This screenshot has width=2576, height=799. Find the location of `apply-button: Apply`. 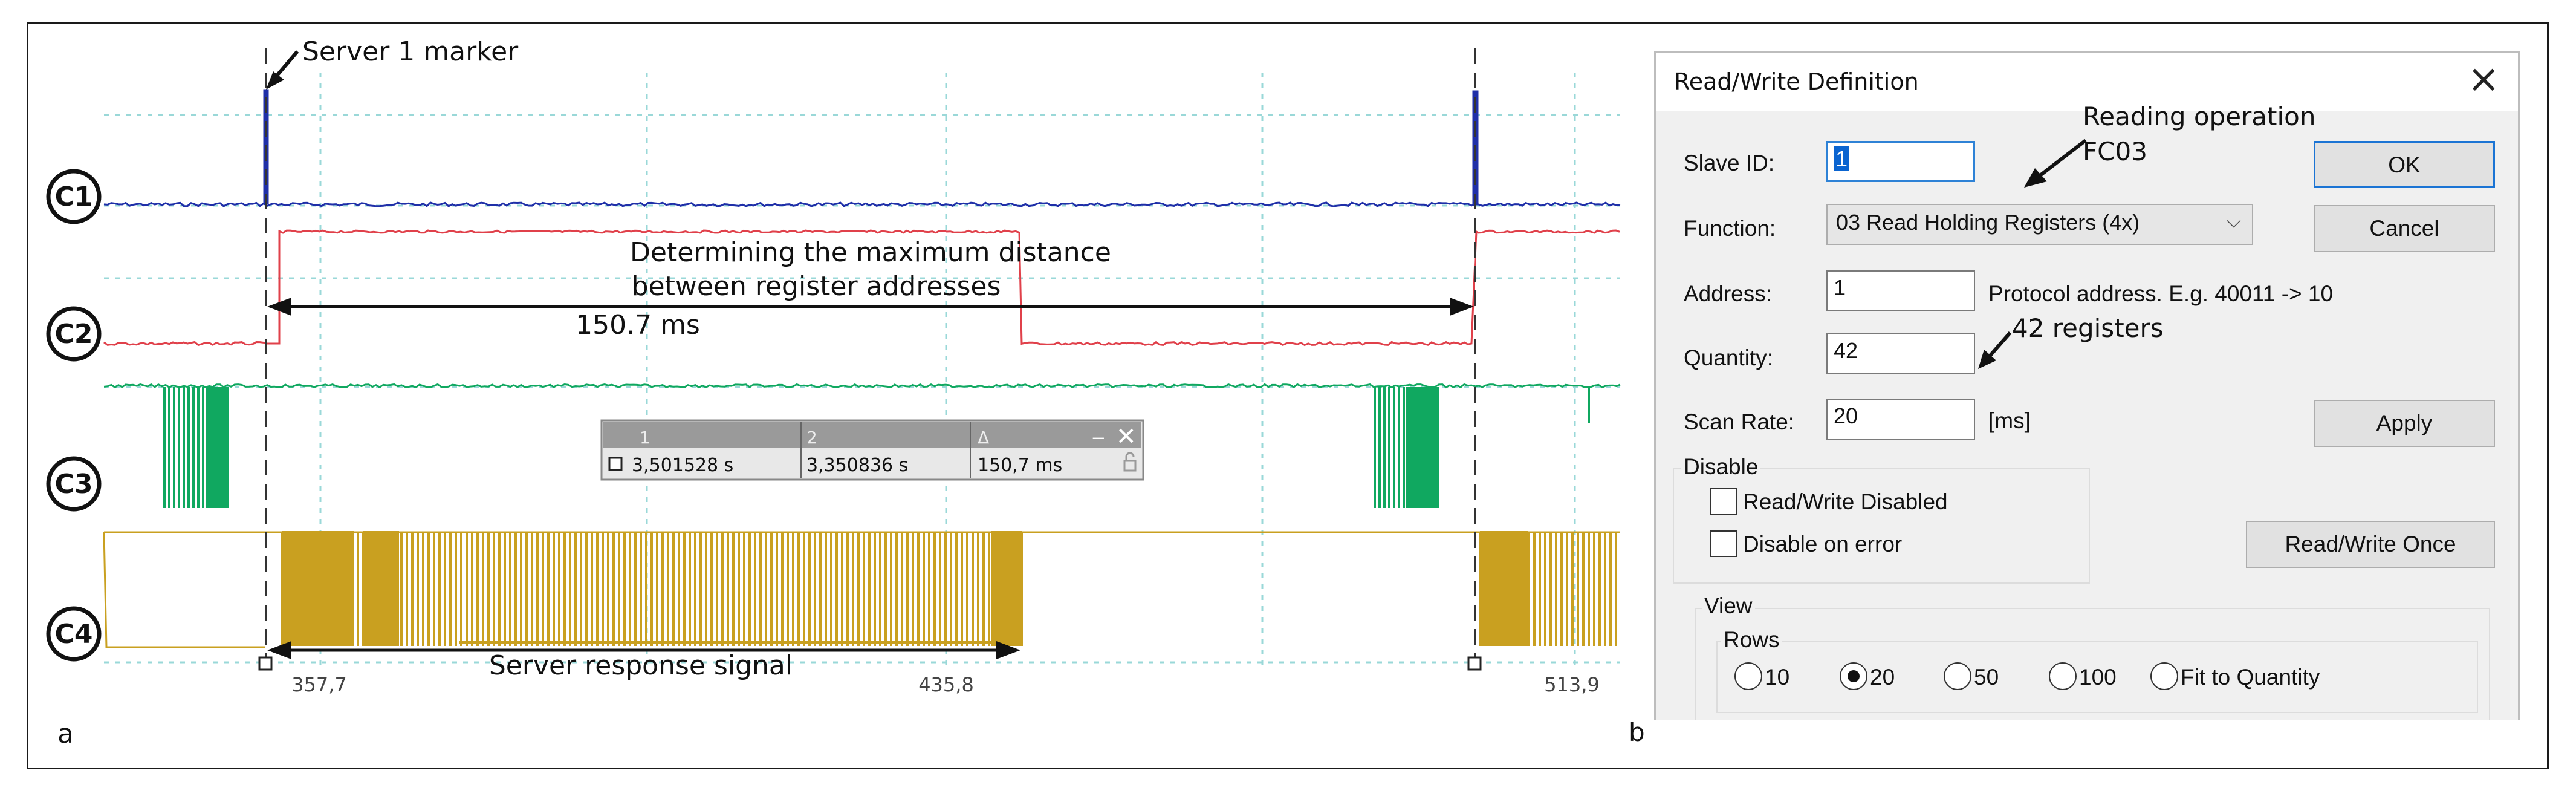

apply-button: Apply is located at coordinates (2404, 423).